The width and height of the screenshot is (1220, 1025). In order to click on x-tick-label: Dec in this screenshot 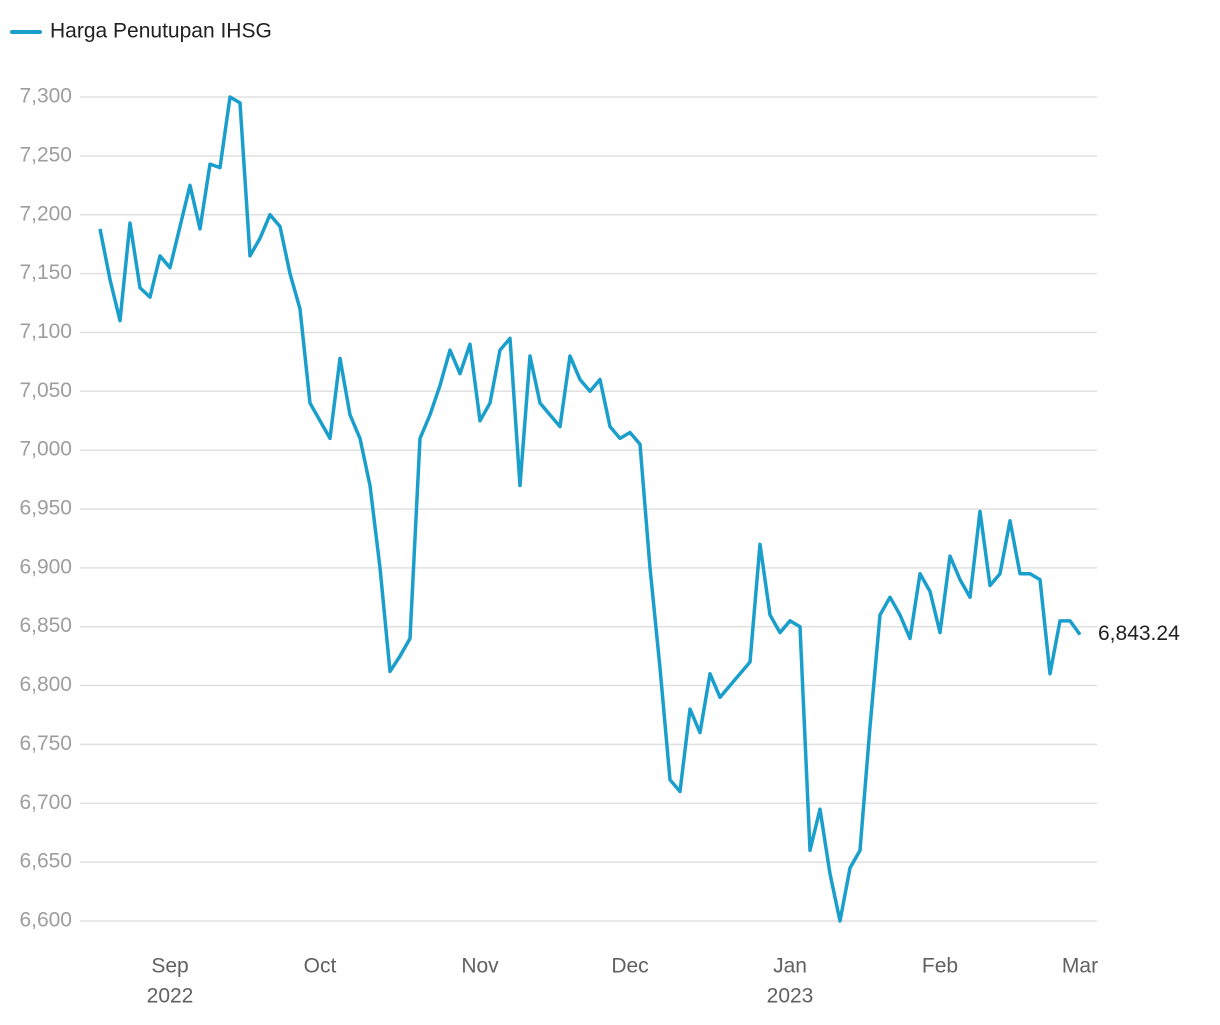, I will do `click(629, 966)`.